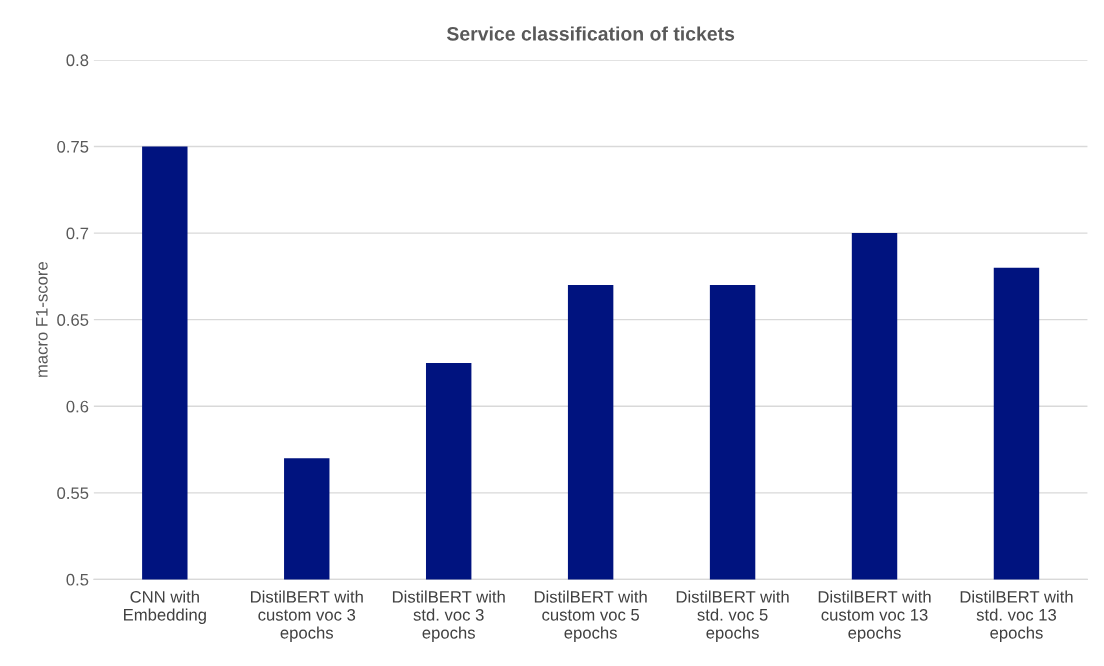 Image resolution: width=1104 pixels, height=666 pixels. Describe the element at coordinates (77, 233) in the screenshot. I see `y-tick-label: 0.7` at that location.